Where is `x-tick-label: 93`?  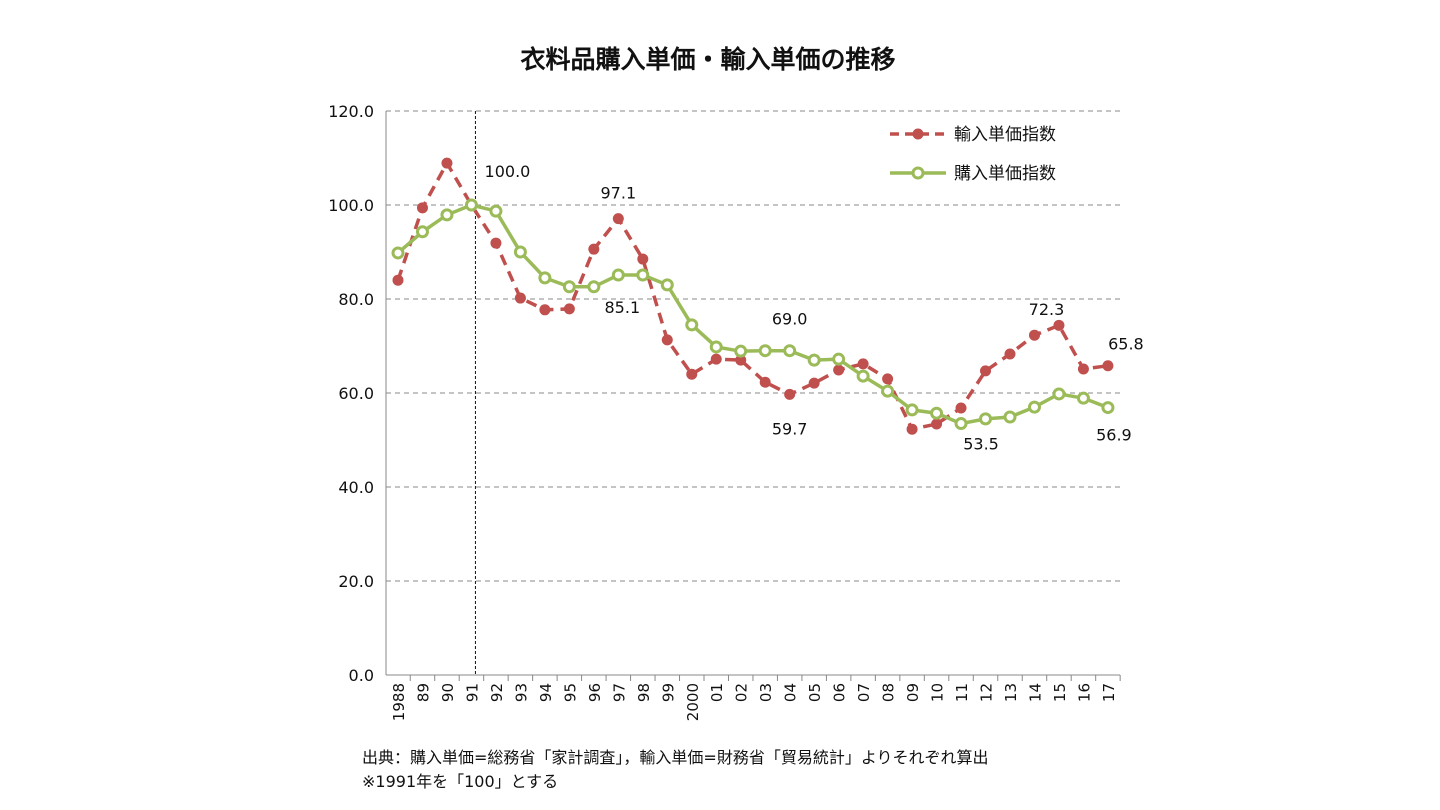
x-tick-label: 93 is located at coordinates (521, 692).